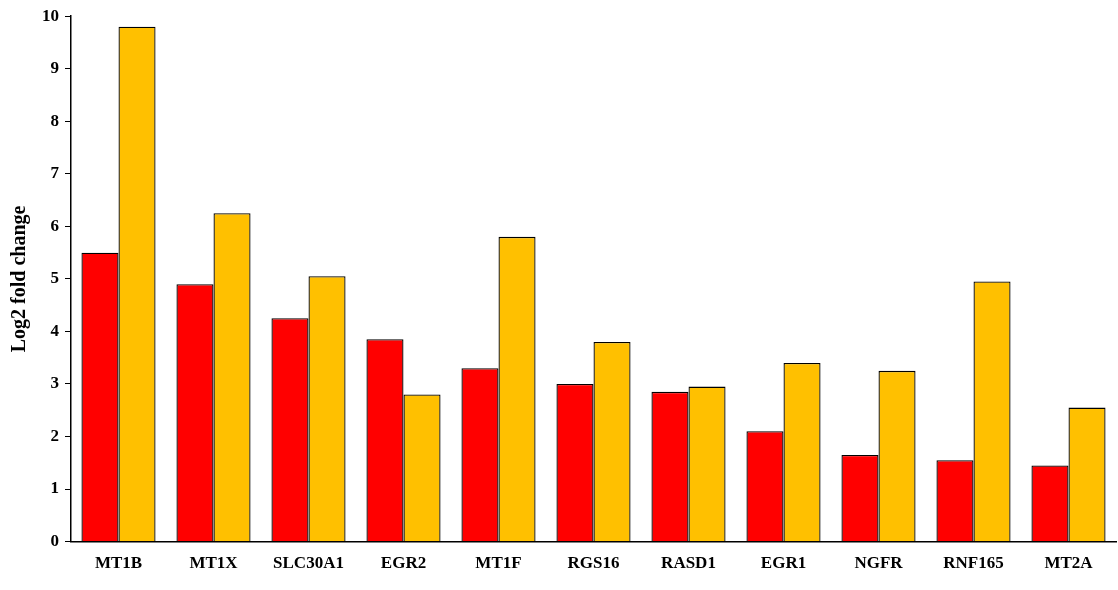  I want to click on y-tick-label: 1, so click(54, 488).